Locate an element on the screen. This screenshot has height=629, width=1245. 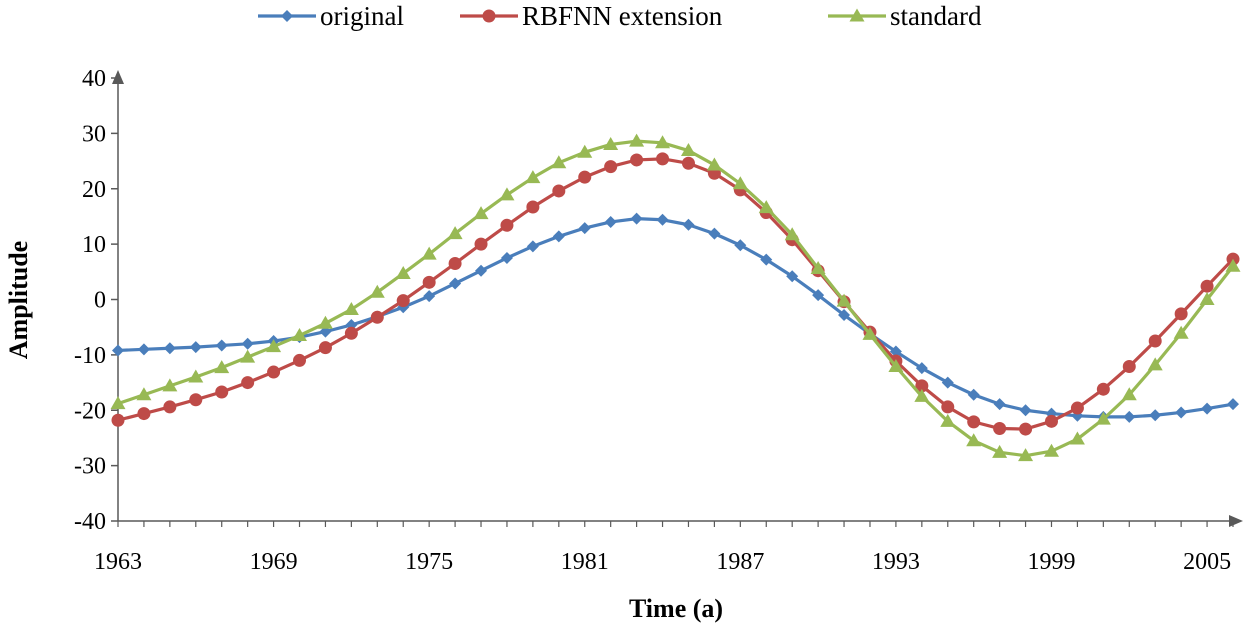
y-tick-label: -10 is located at coordinates (90, 356).